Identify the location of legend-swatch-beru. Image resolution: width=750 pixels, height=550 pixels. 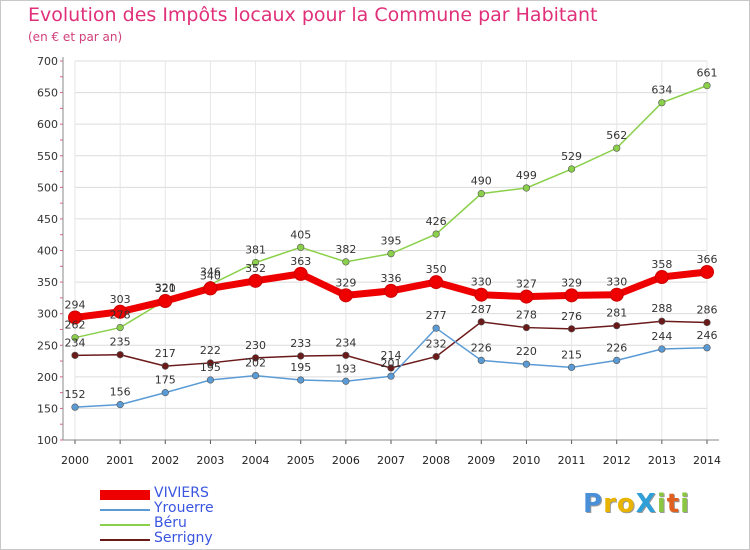
(125, 525).